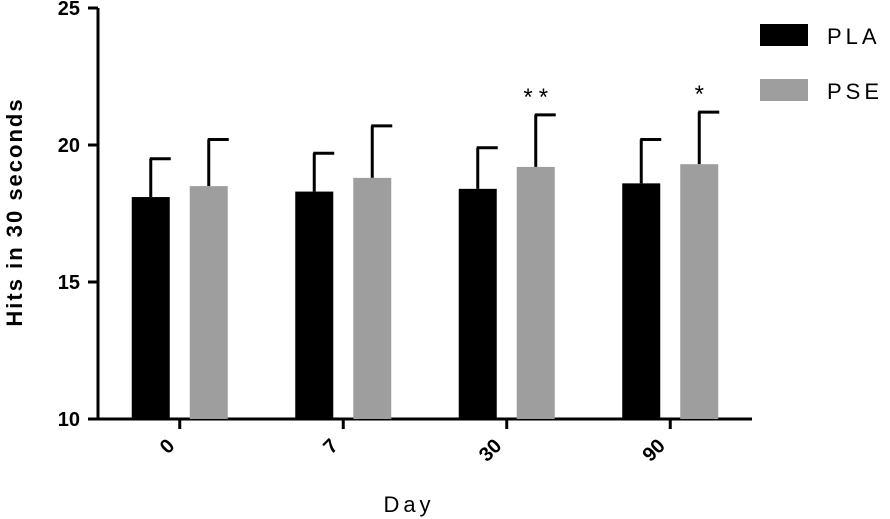 This screenshot has height=519, width=890. What do you see at coordinates (14, 211) in the screenshot?
I see `y-axis-title: Hits in 30 seconds` at bounding box center [14, 211].